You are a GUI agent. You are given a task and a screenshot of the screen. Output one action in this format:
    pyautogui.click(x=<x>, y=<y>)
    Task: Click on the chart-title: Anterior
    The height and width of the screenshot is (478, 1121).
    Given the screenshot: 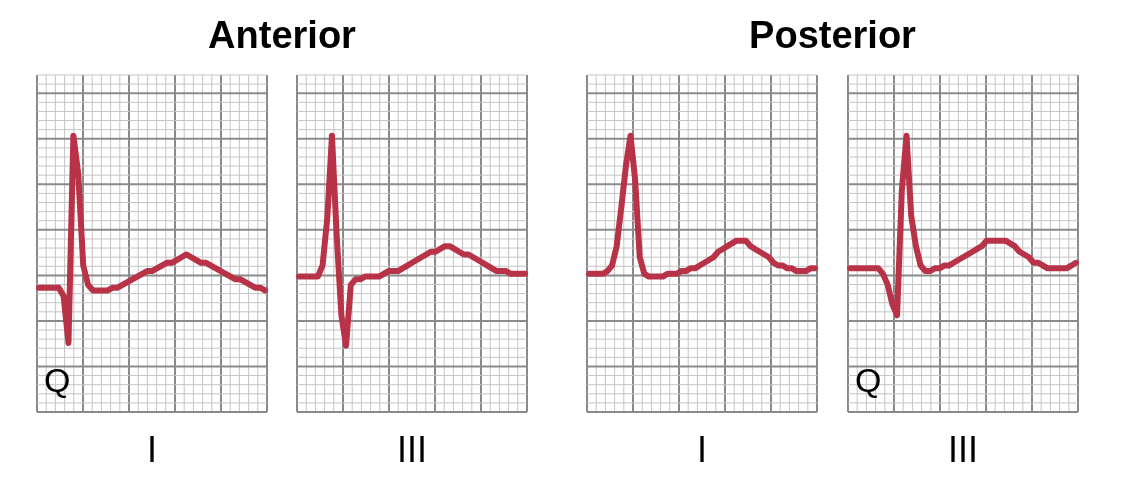 What is the action you would take?
    pyautogui.click(x=282, y=35)
    